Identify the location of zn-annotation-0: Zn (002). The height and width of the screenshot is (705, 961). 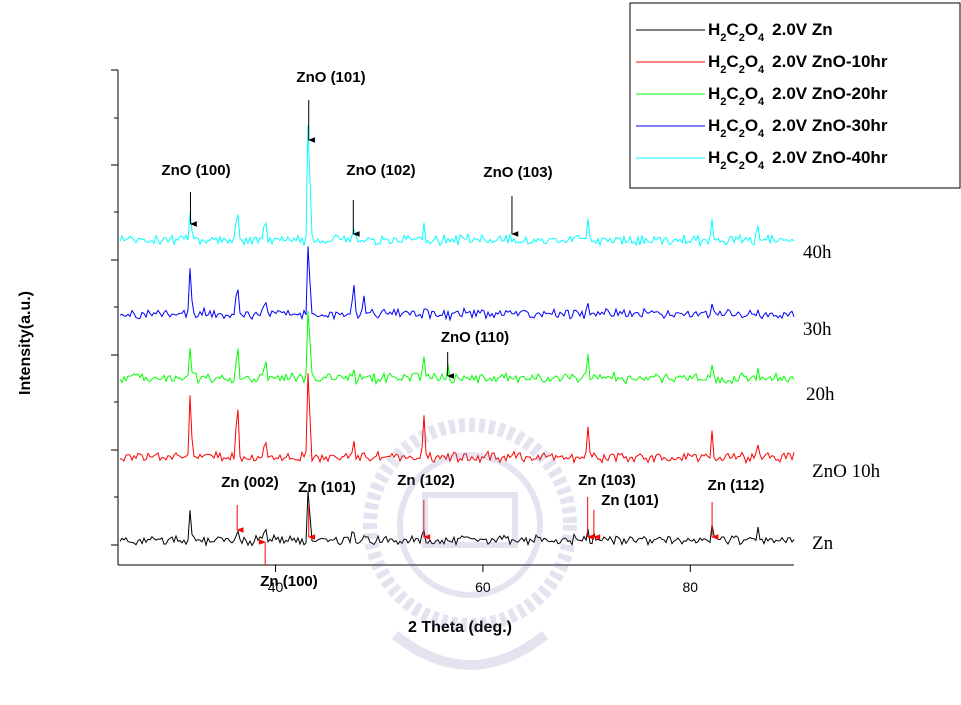
(250, 482).